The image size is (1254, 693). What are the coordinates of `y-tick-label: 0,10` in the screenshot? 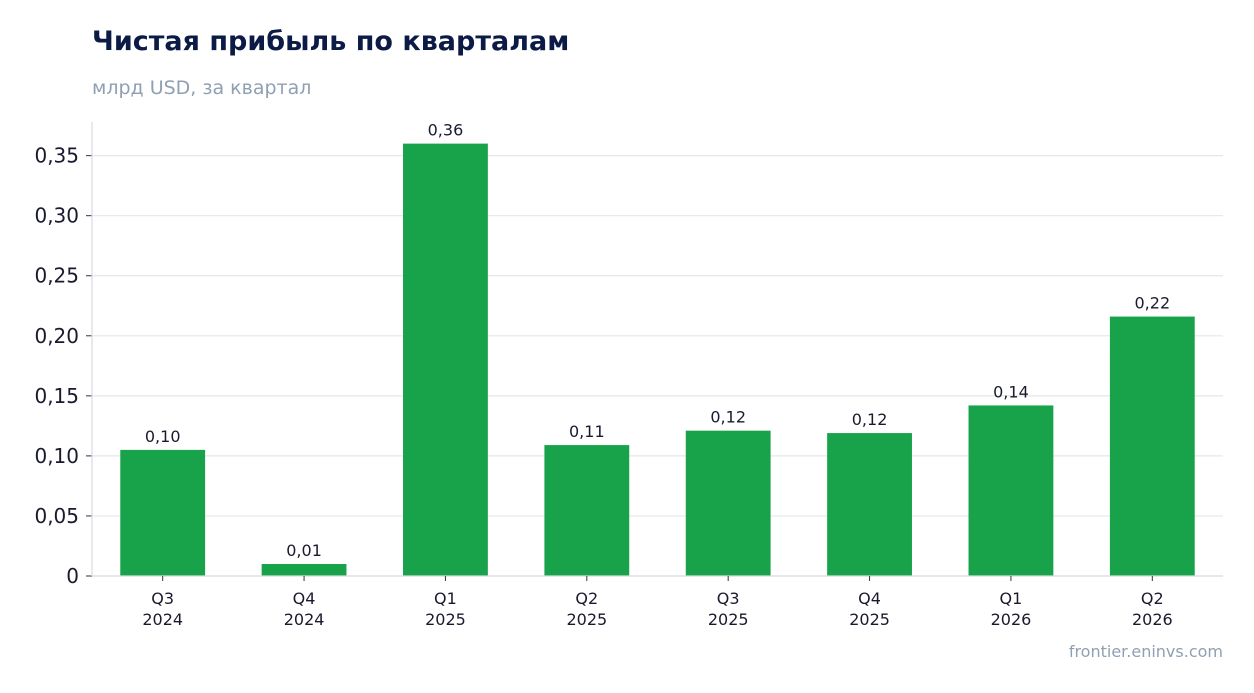 It's located at (56, 456).